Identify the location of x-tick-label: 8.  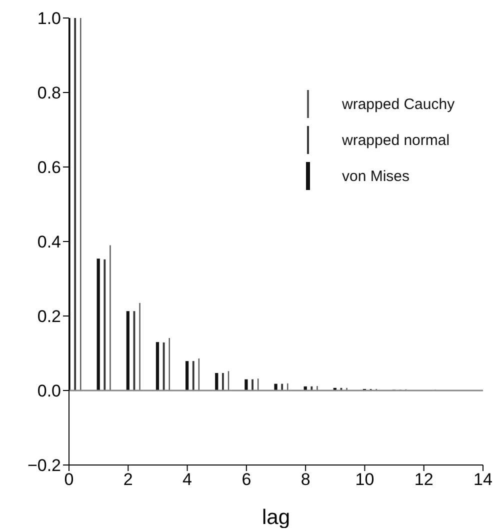
(305, 480).